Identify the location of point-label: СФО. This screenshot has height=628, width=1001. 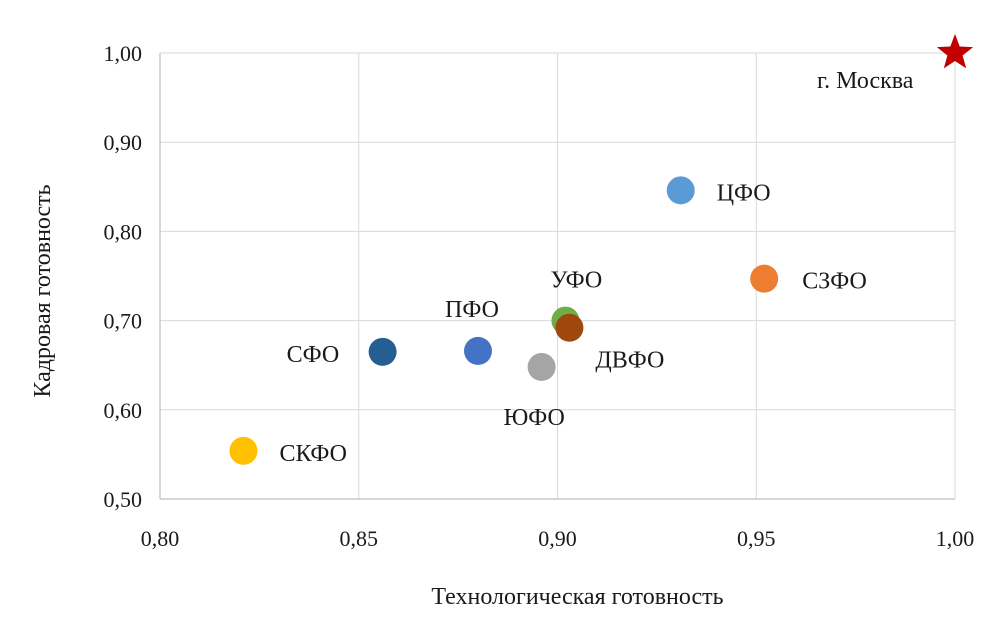
(313, 355).